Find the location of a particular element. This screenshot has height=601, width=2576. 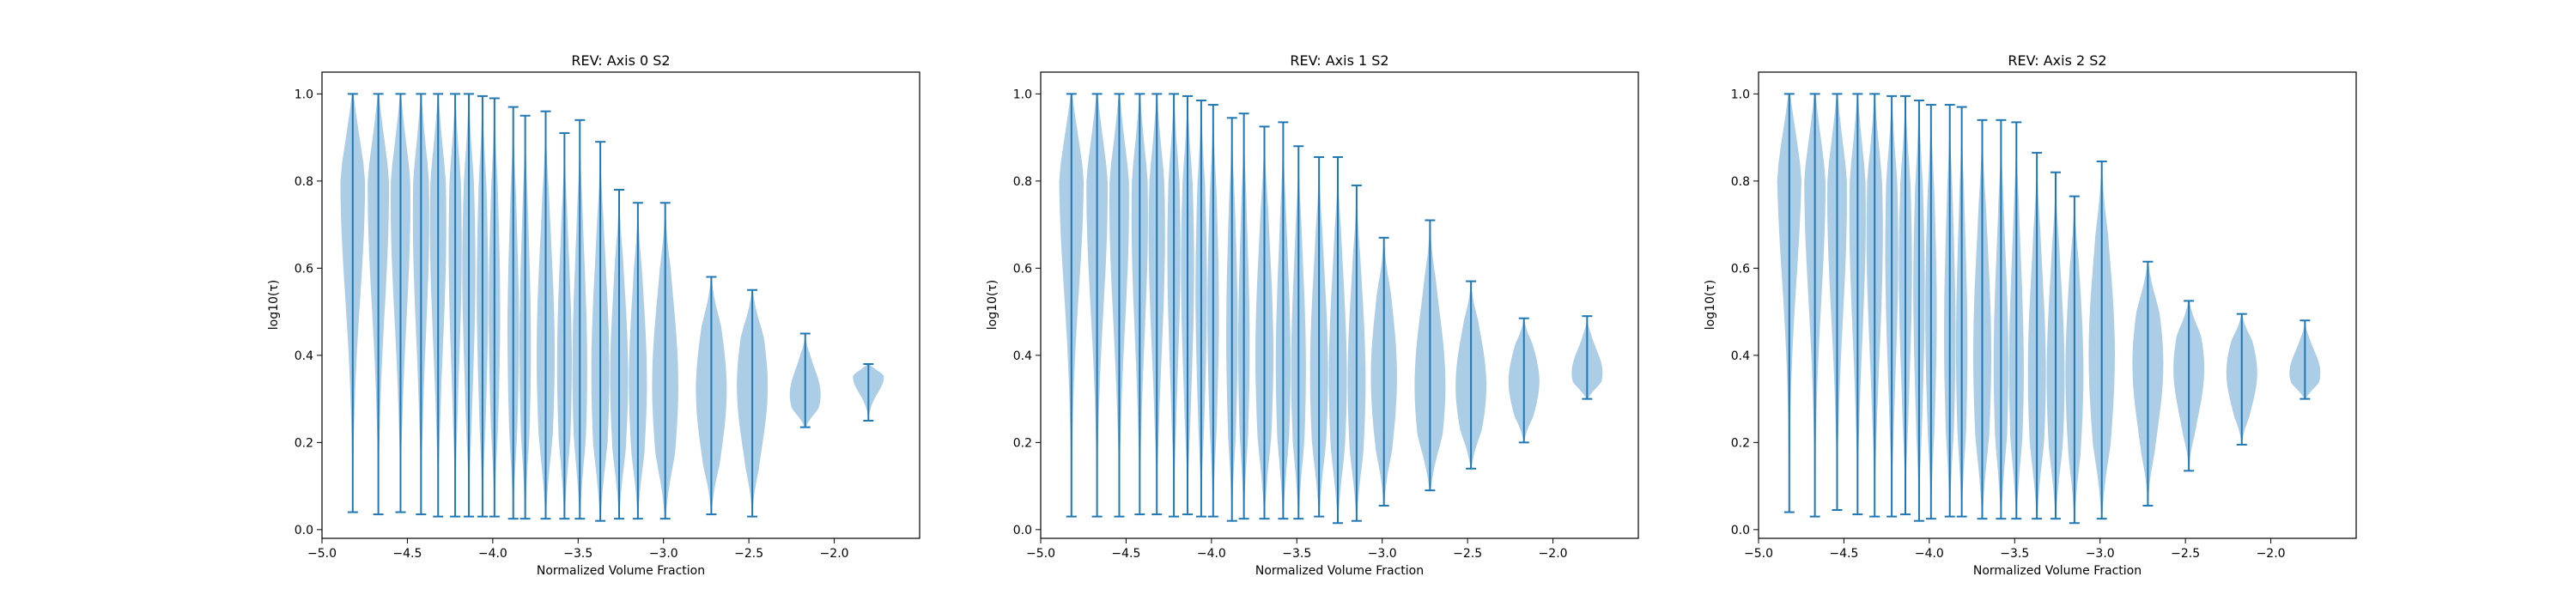

chart-title: REV: Axis 0 S2 is located at coordinates (620, 61).